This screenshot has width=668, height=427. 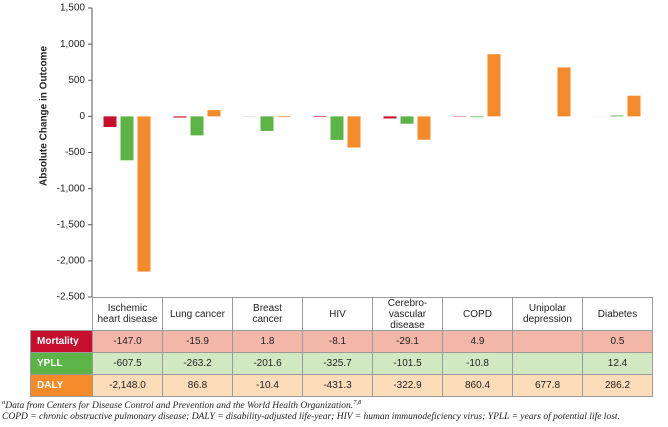 I want to click on table-cell: -8.1, so click(x=337, y=341).